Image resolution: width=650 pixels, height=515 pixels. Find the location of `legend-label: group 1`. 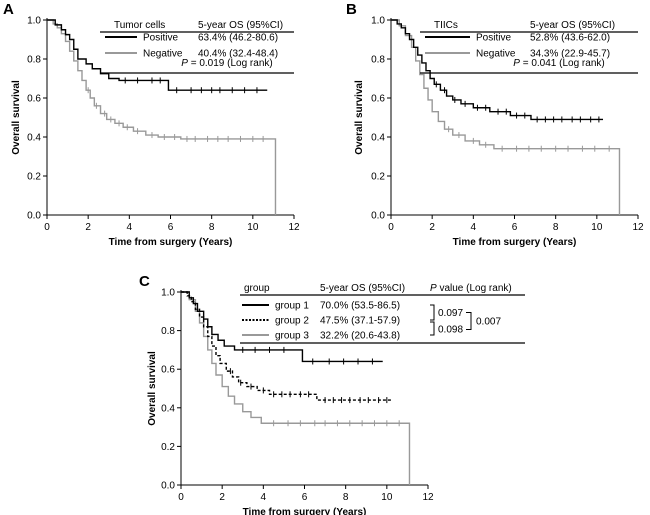

legend-label: group 1 is located at coordinates (292, 306).